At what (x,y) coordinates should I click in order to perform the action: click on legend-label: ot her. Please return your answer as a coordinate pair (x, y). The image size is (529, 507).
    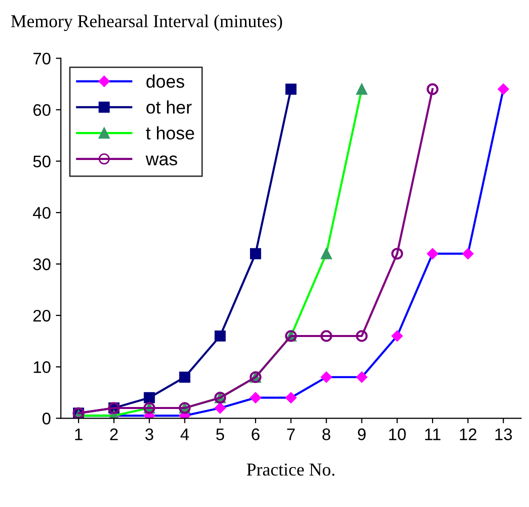
    Looking at the image, I should click on (169, 107).